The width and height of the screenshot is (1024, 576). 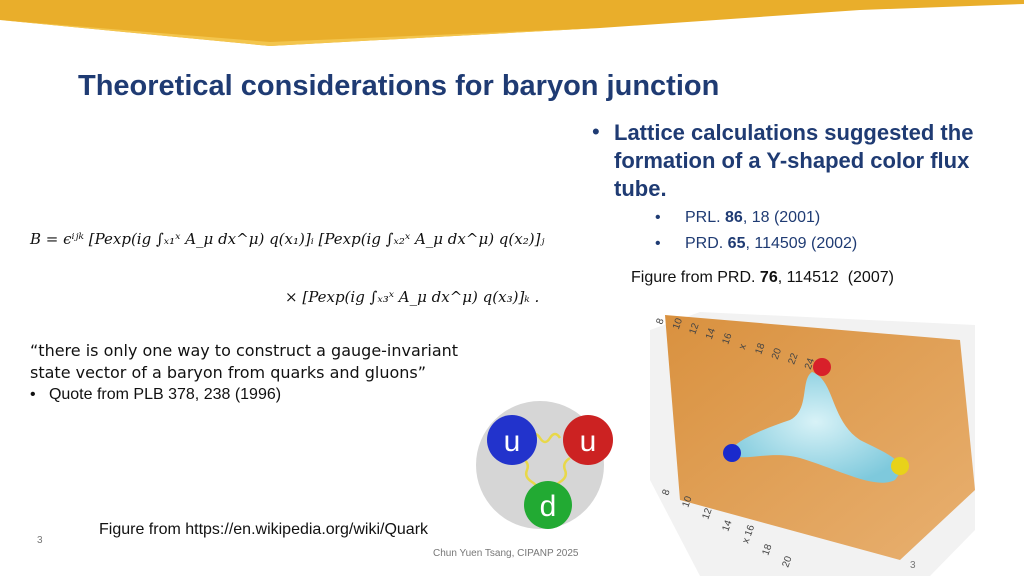 What do you see at coordinates (810, 363) in the screenshot?
I see `axis-tick-label: 24` at bounding box center [810, 363].